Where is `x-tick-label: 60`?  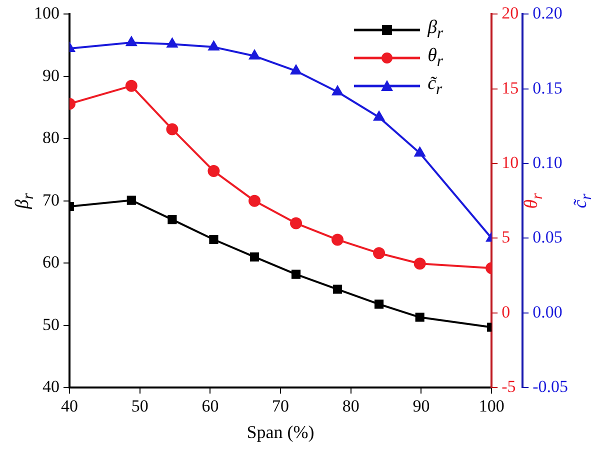
x-tick-label: 60 is located at coordinates (210, 406).